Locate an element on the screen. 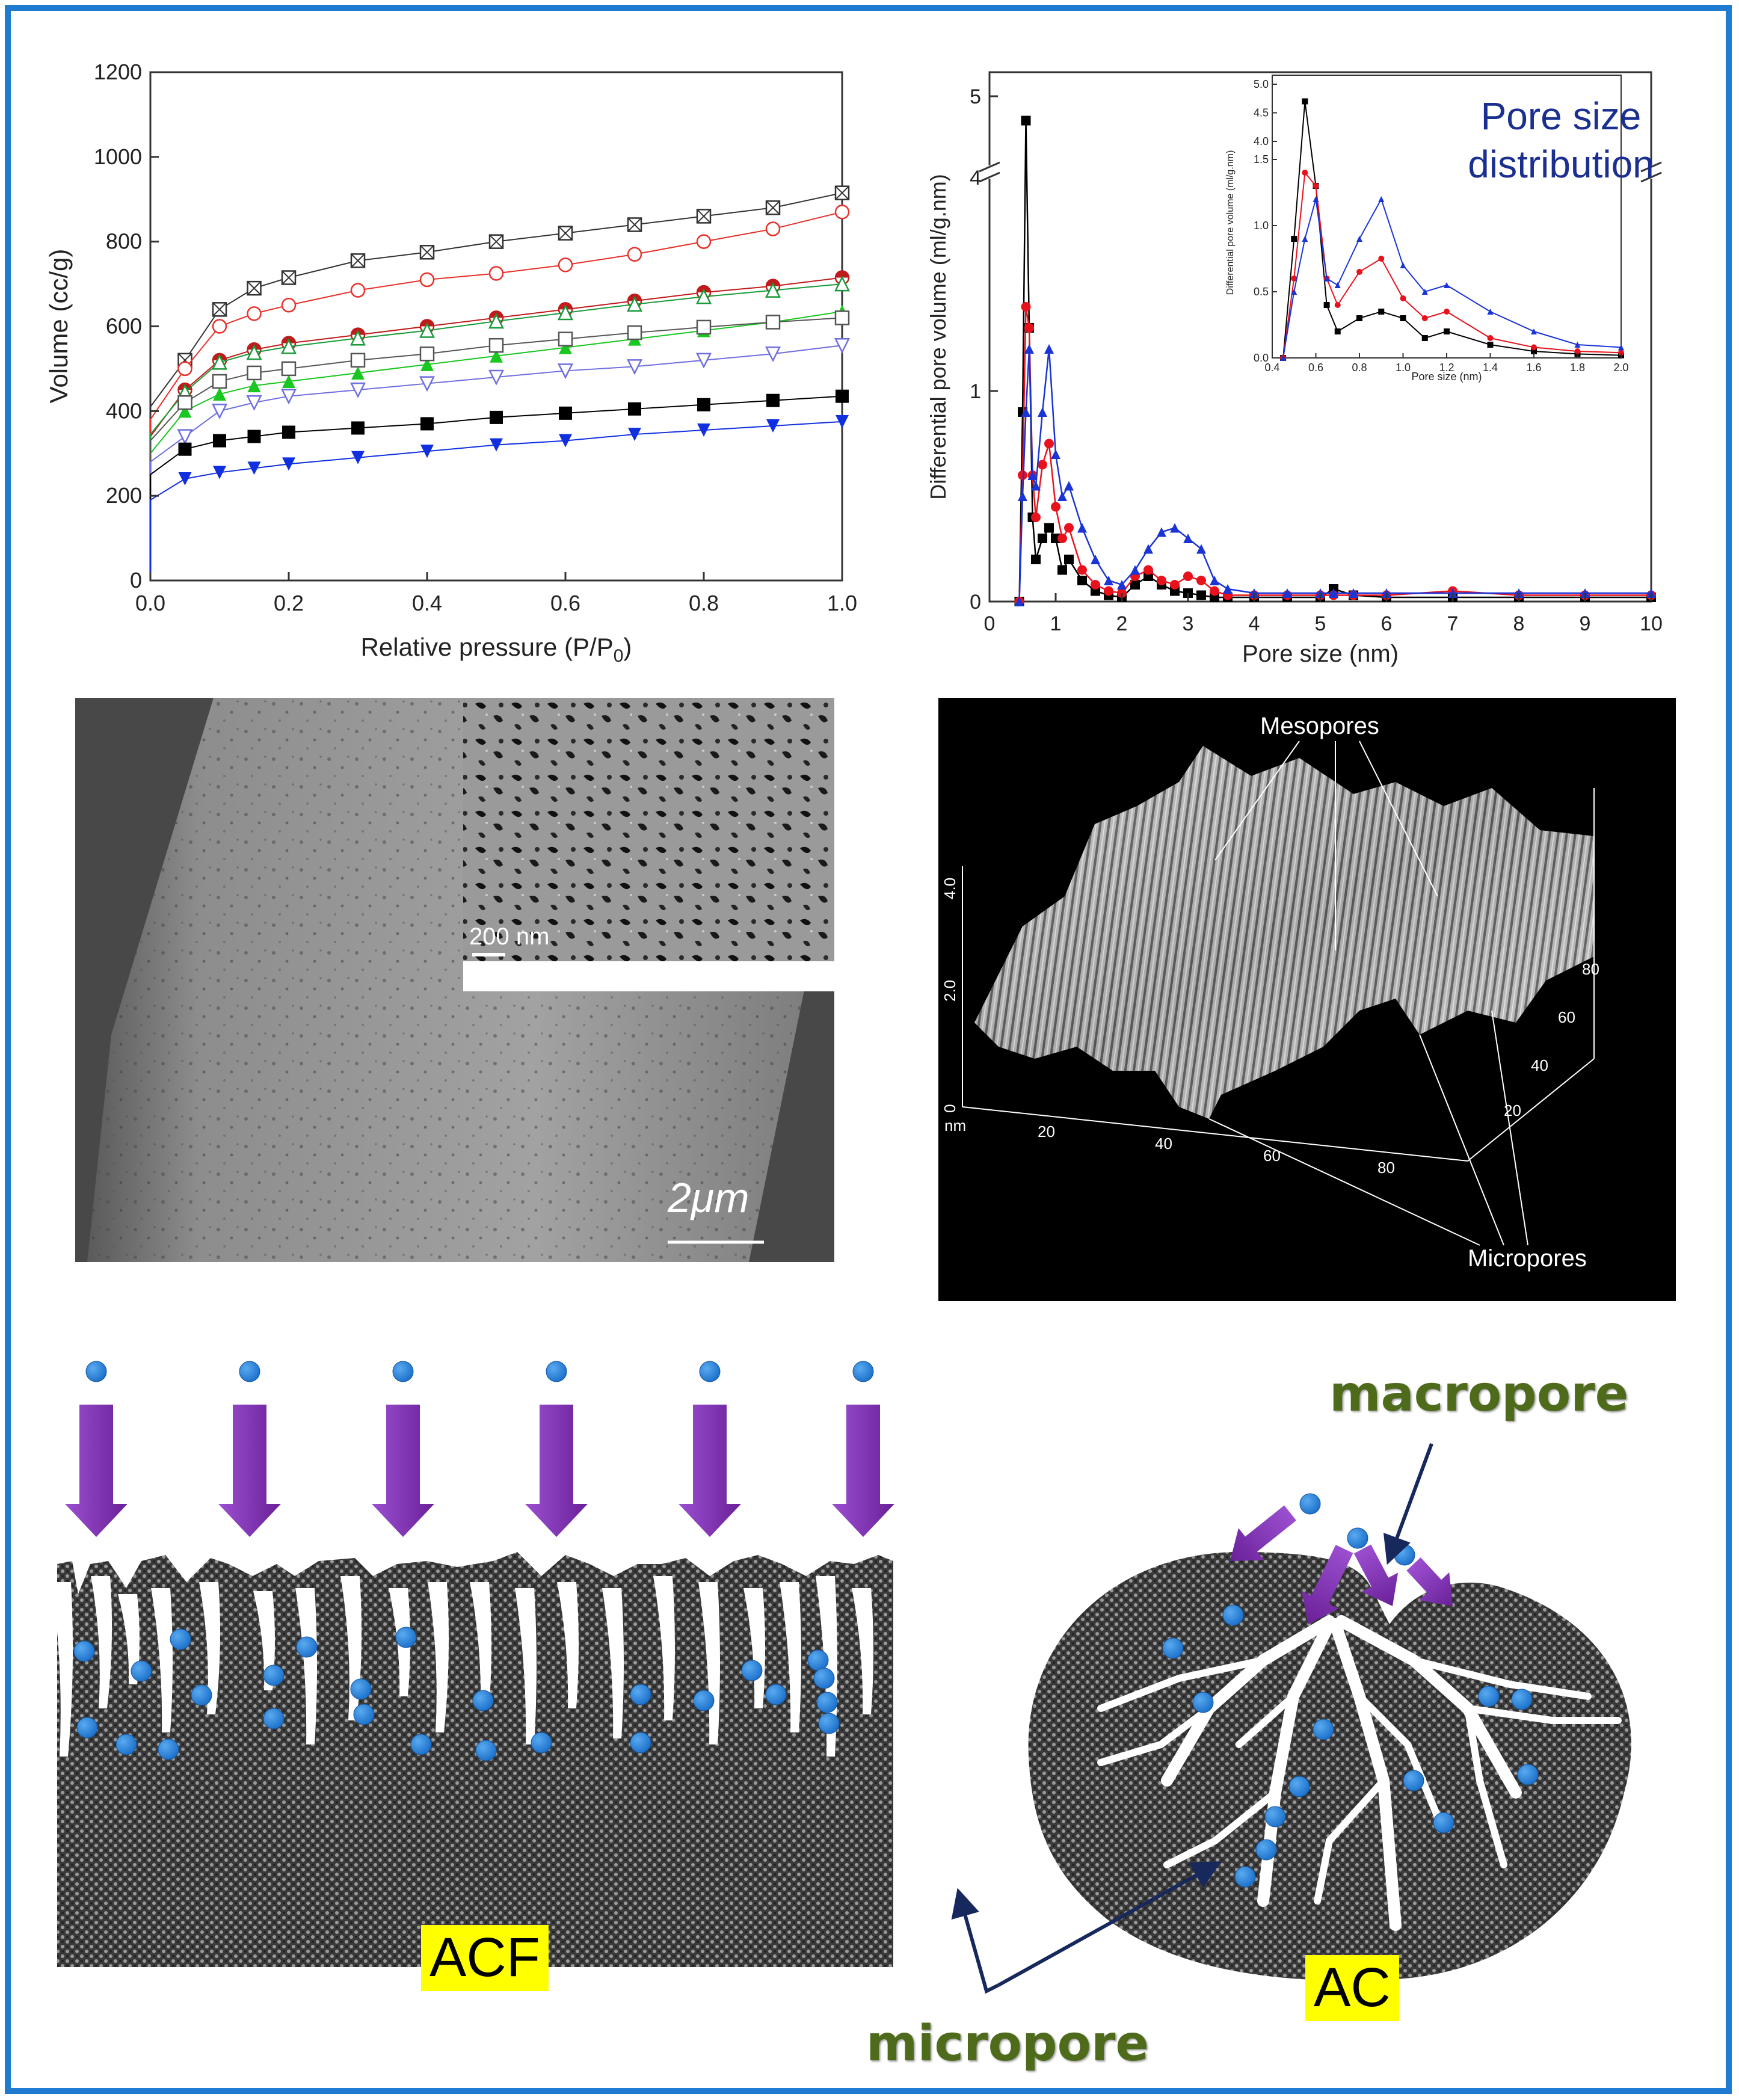 Image resolution: width=1739 pixels, height=2100 pixels. inset-x-tick-label: 2.0 is located at coordinates (1620, 368).